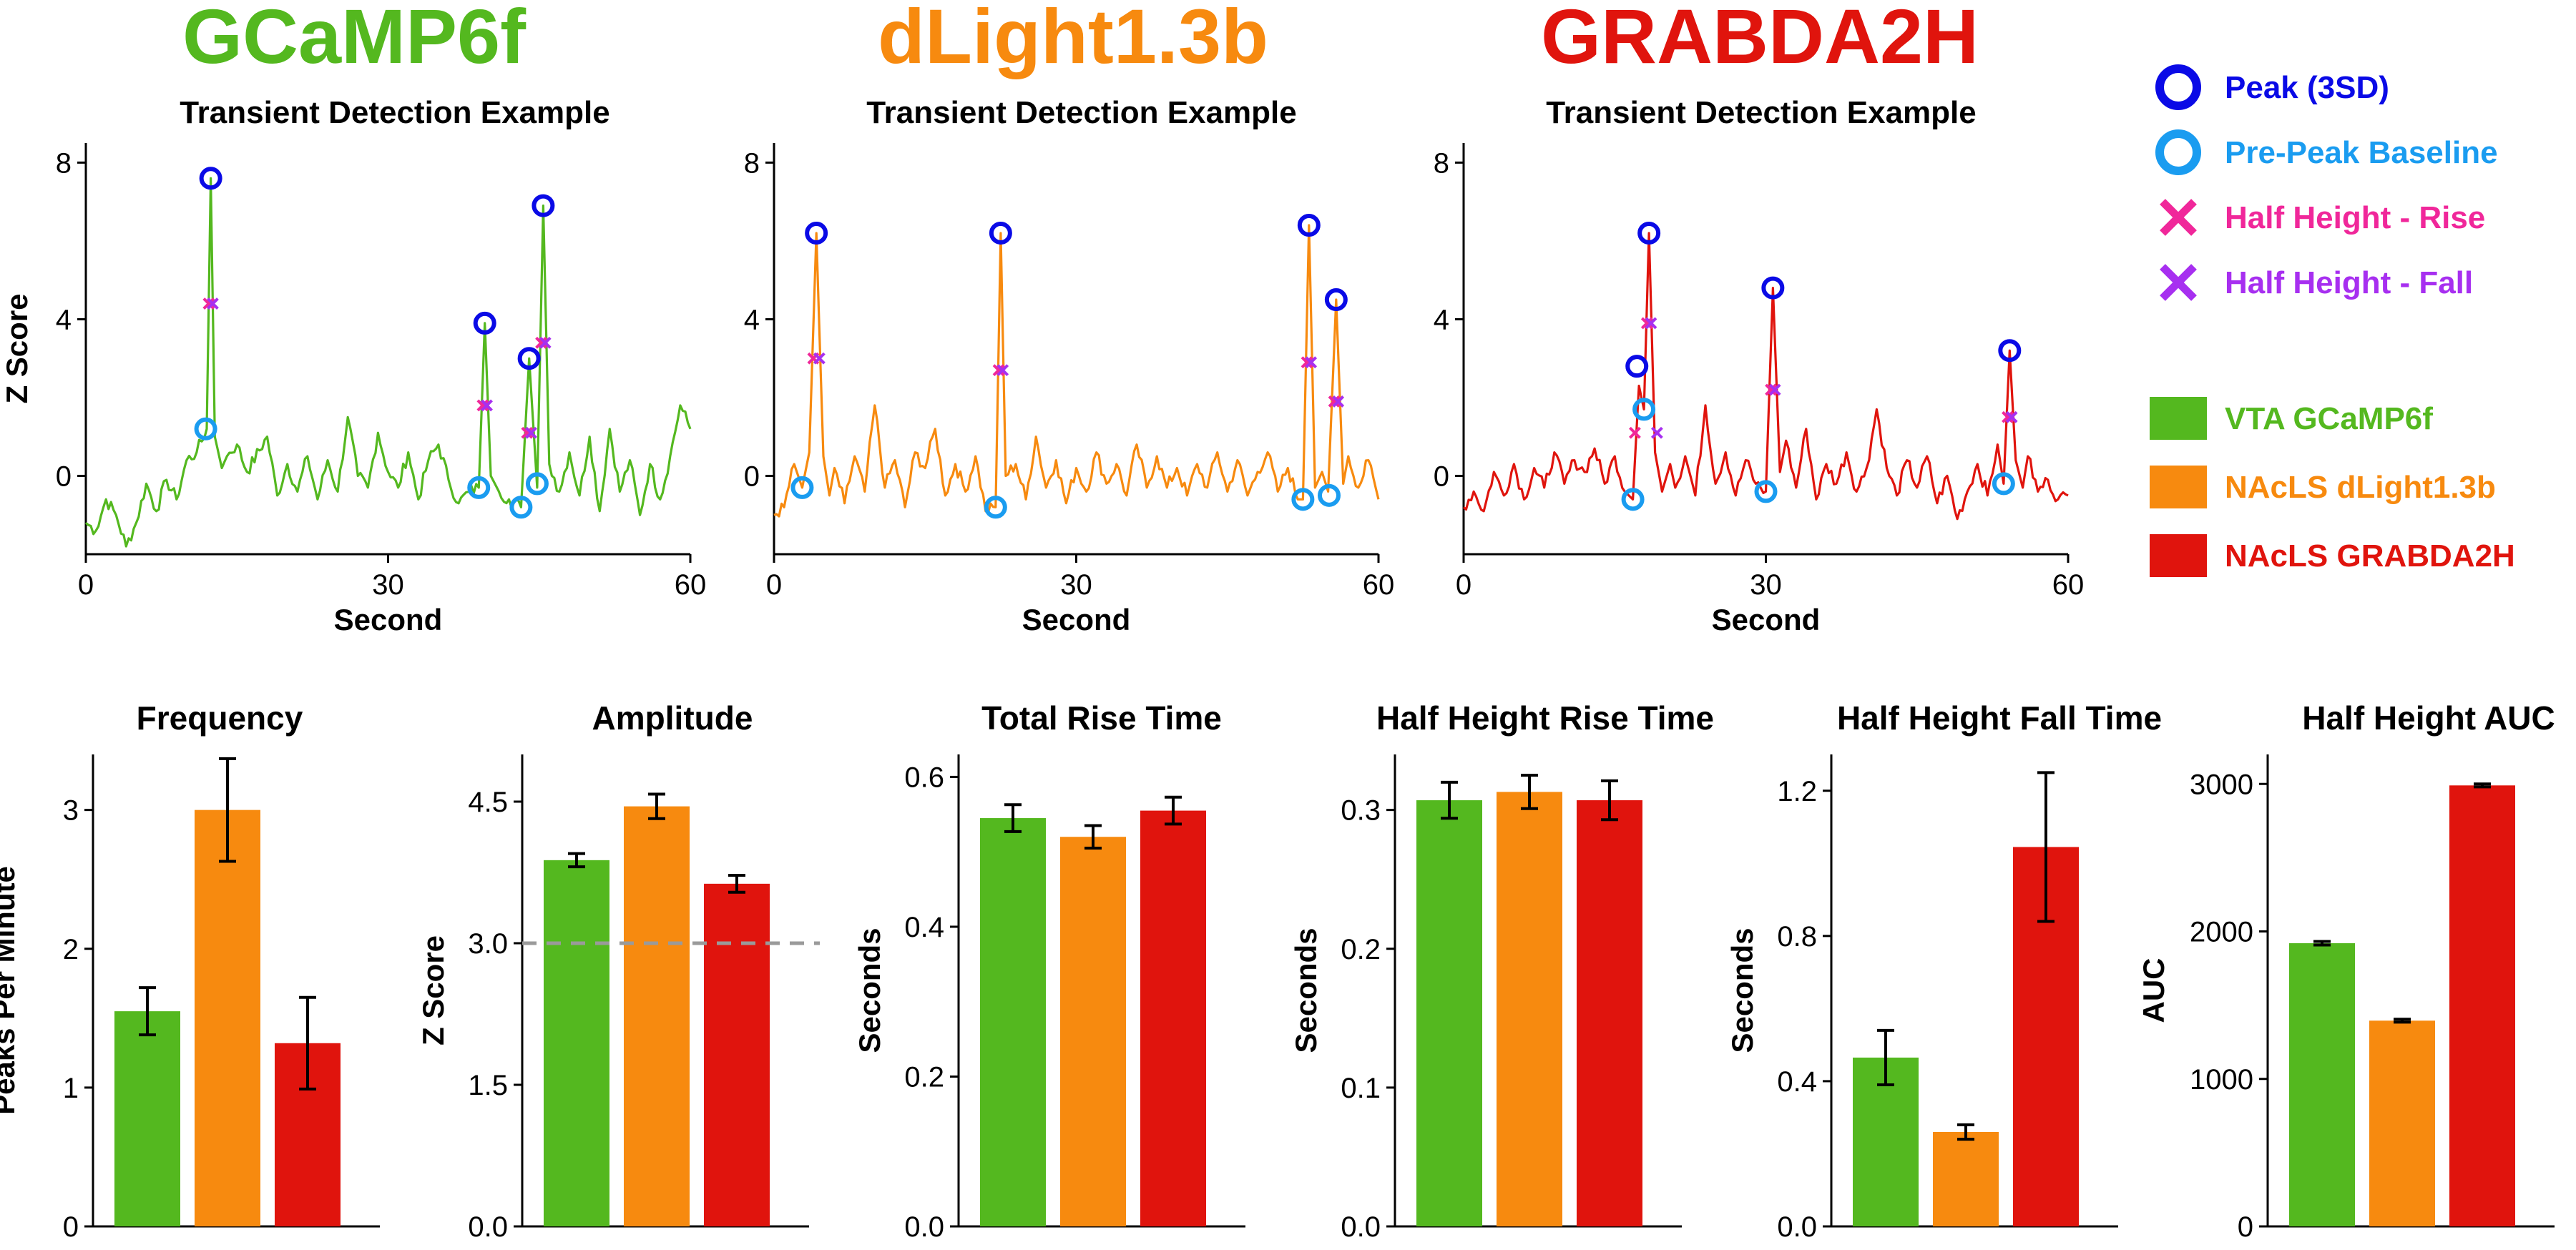 The width and height of the screenshot is (2576, 1250). I want to click on y-tick-label: 0.4, so click(924, 927).